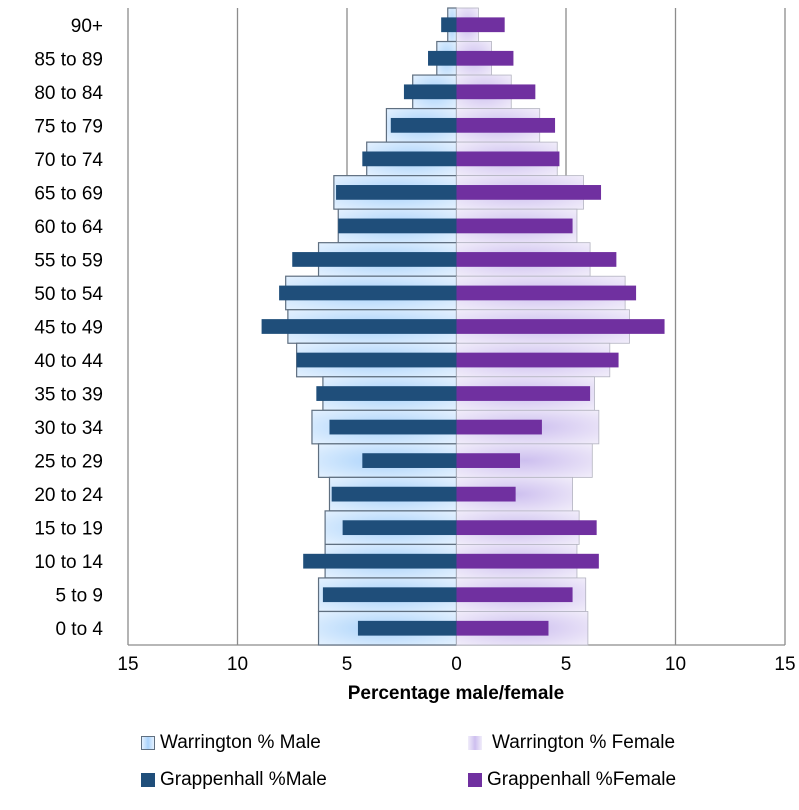  What do you see at coordinates (68, 260) in the screenshot?
I see `y-tick-label: 55 to 59` at bounding box center [68, 260].